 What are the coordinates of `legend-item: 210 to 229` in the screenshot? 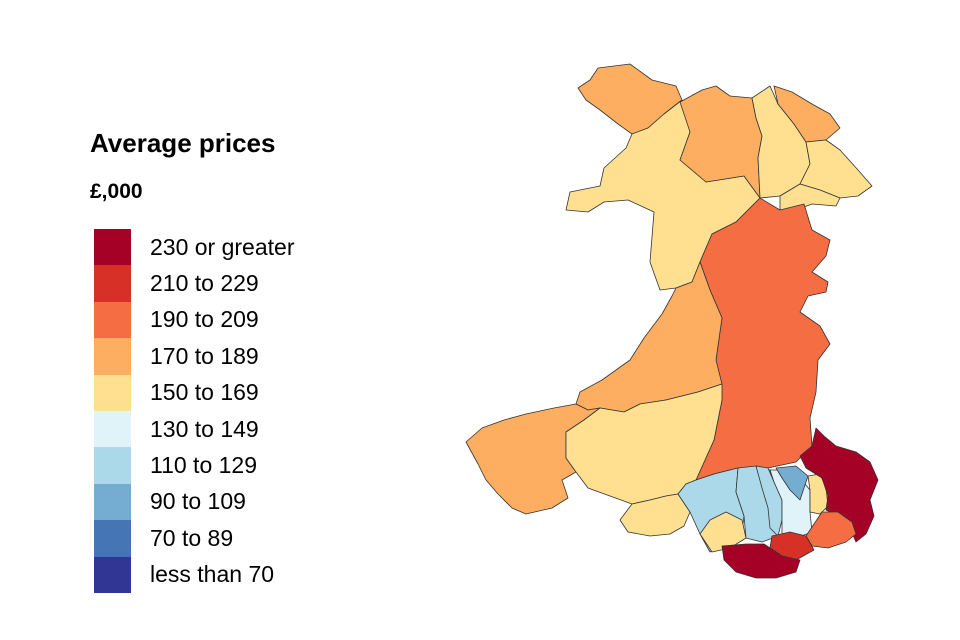 It's located at (194, 283).